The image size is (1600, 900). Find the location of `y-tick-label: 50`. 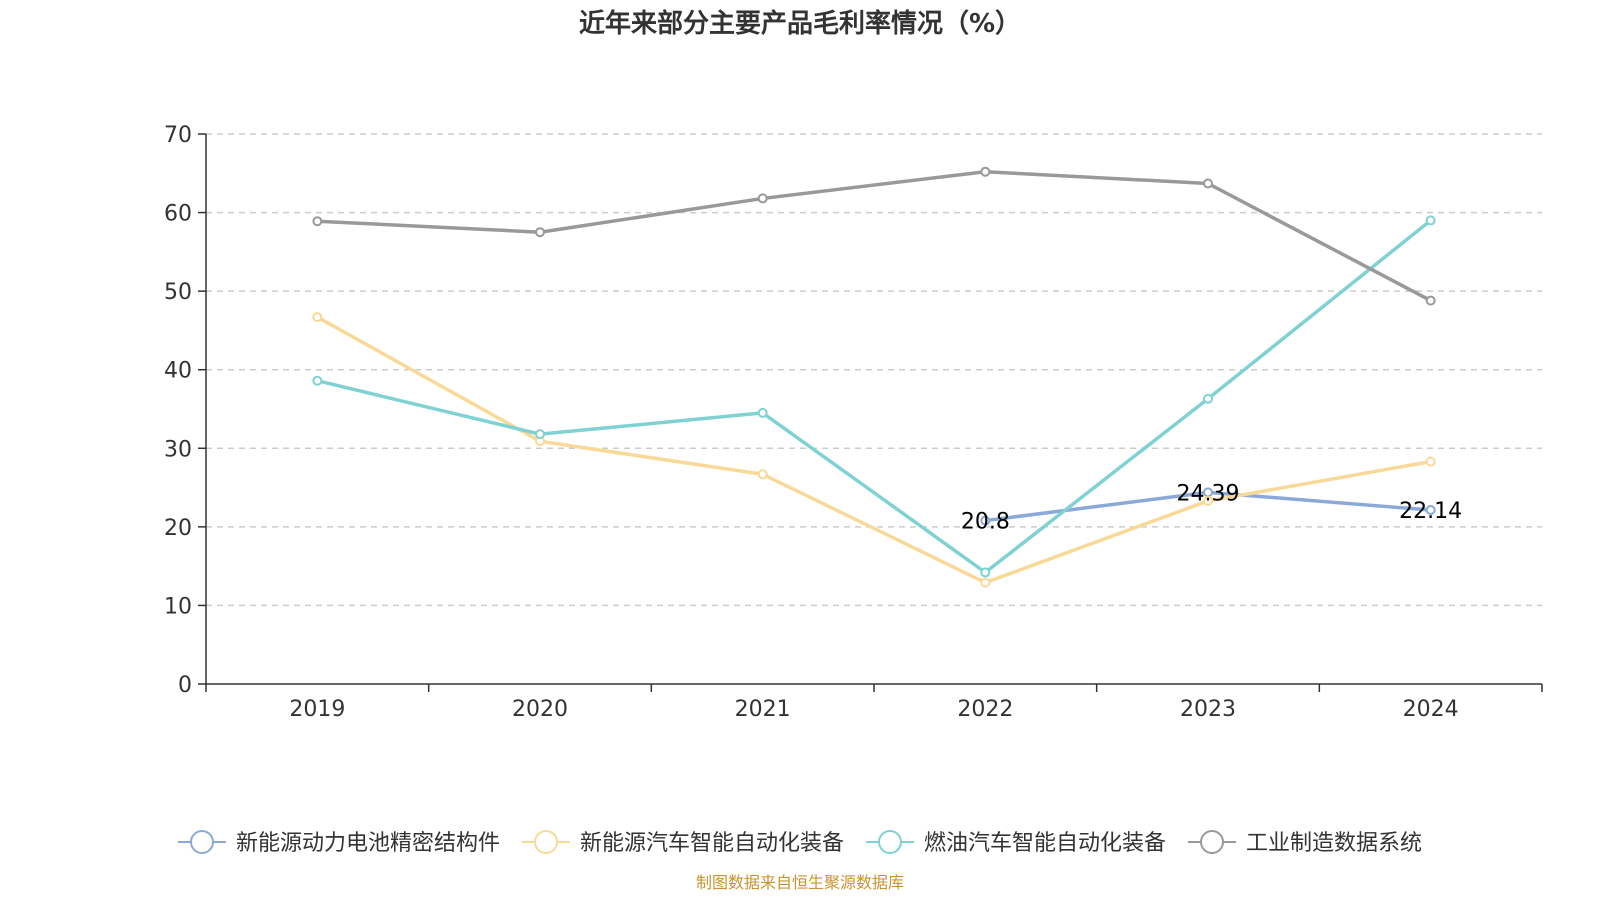

y-tick-label: 50 is located at coordinates (178, 292).